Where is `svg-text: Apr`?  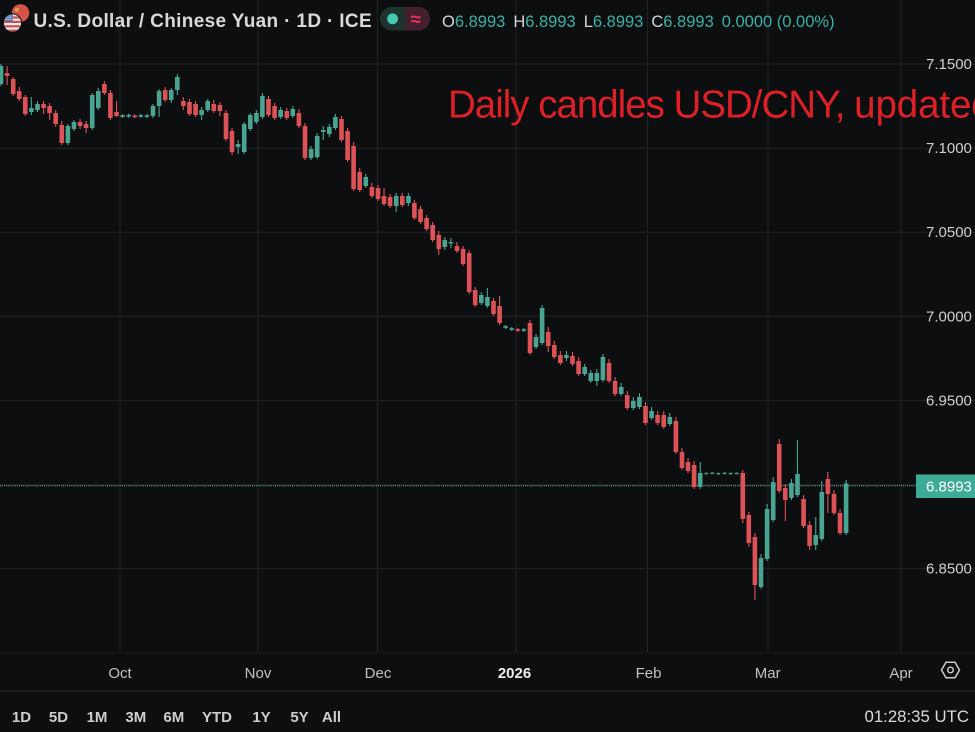 svg-text: Apr is located at coordinates (900, 673).